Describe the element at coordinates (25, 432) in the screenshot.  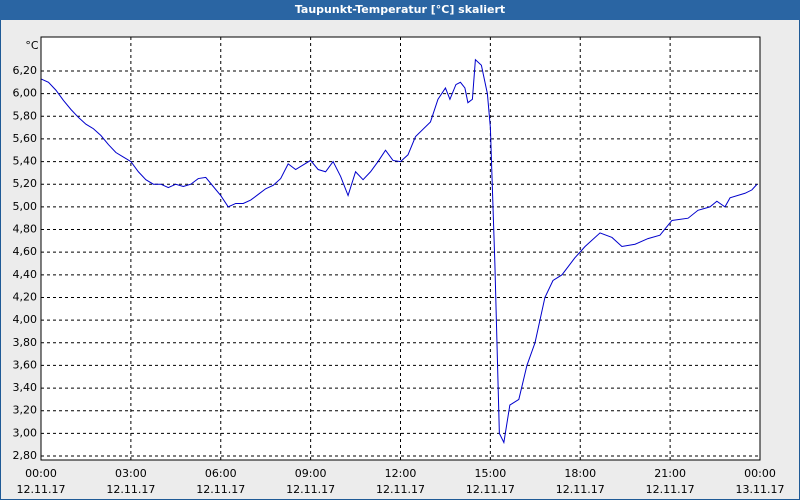
I see `y-tick-label: 3,00` at that location.